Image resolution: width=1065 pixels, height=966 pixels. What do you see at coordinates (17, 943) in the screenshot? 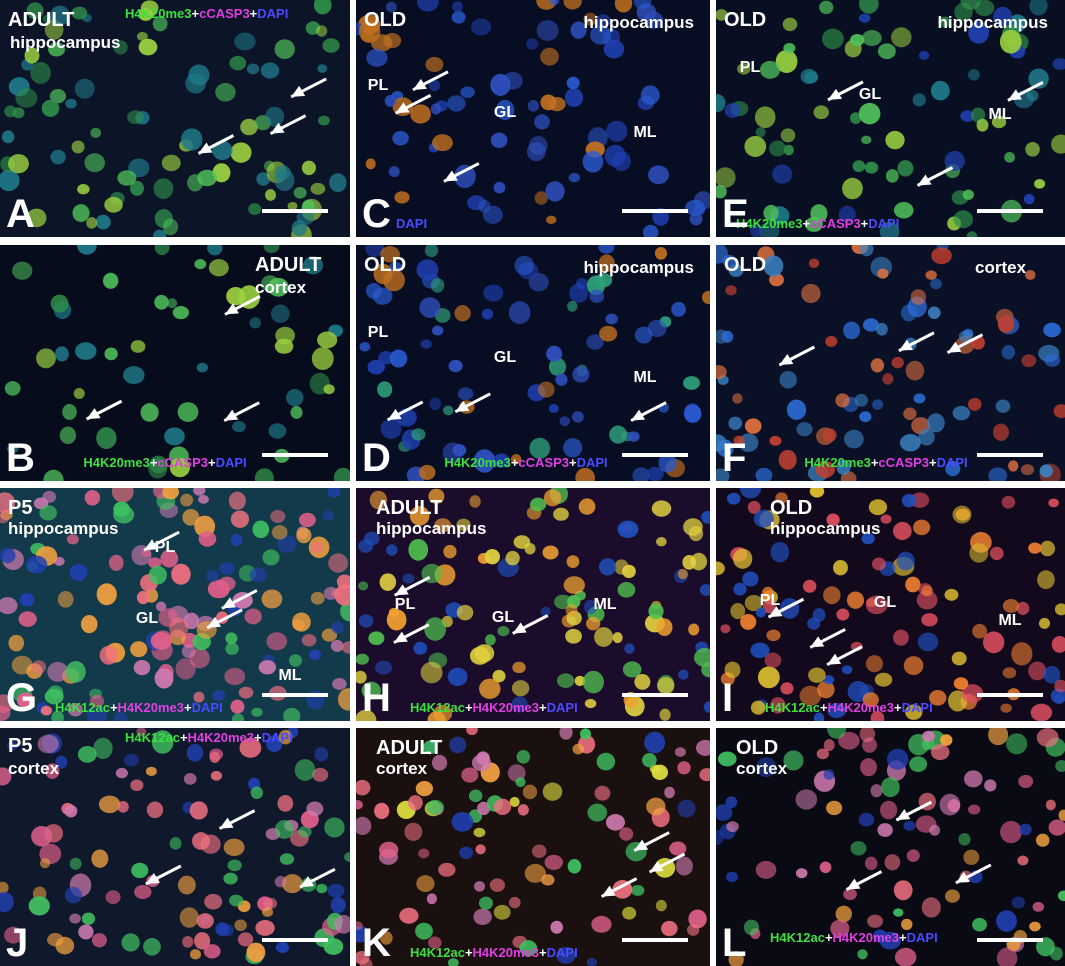
I see `panel-letter: J` at bounding box center [17, 943].